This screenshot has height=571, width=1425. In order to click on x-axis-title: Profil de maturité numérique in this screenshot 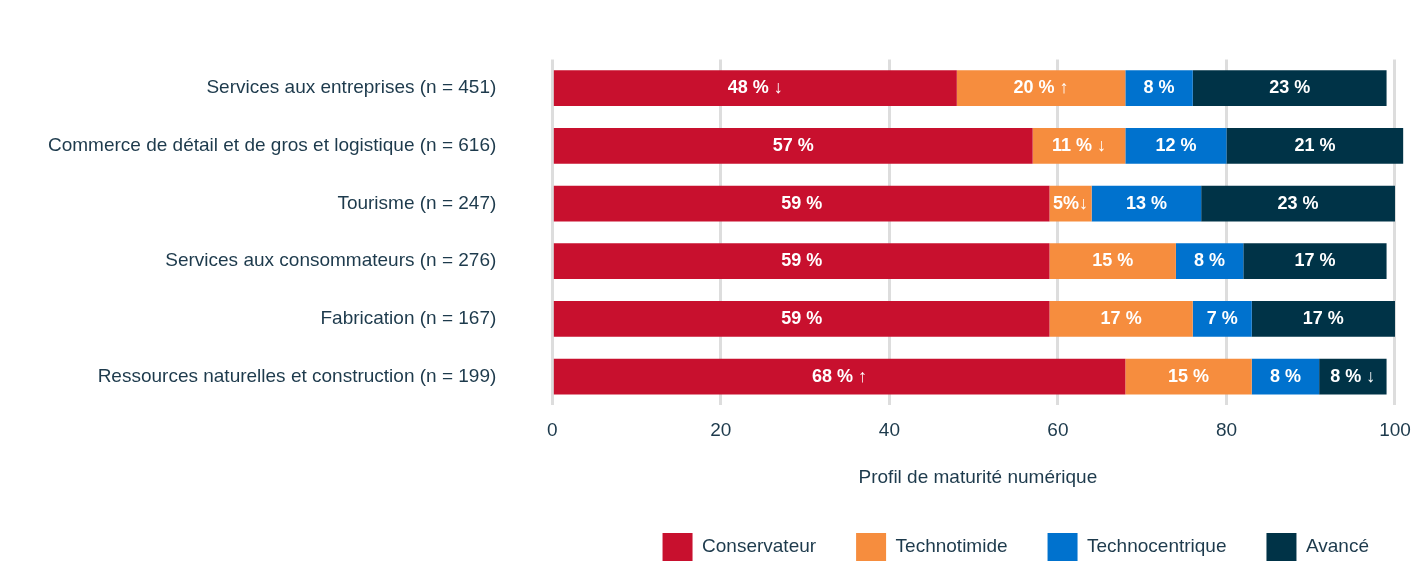, I will do `click(978, 476)`.